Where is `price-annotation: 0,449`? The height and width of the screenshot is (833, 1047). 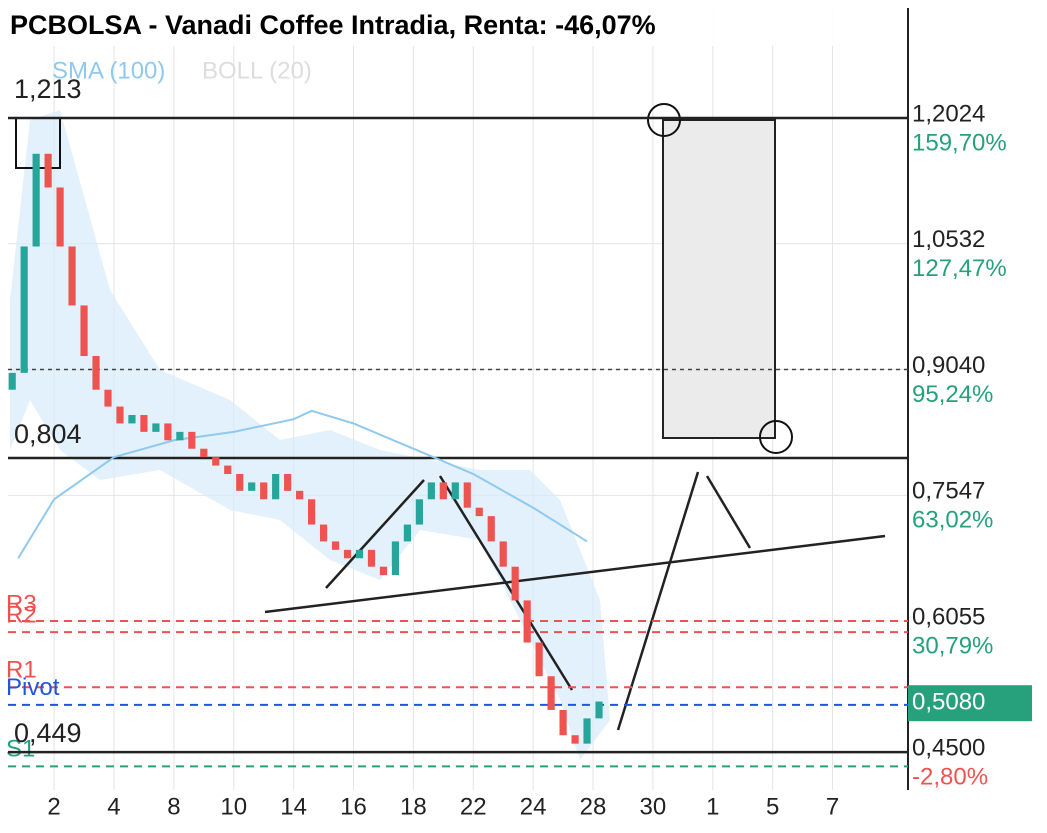
price-annotation: 0,449 is located at coordinates (48, 733).